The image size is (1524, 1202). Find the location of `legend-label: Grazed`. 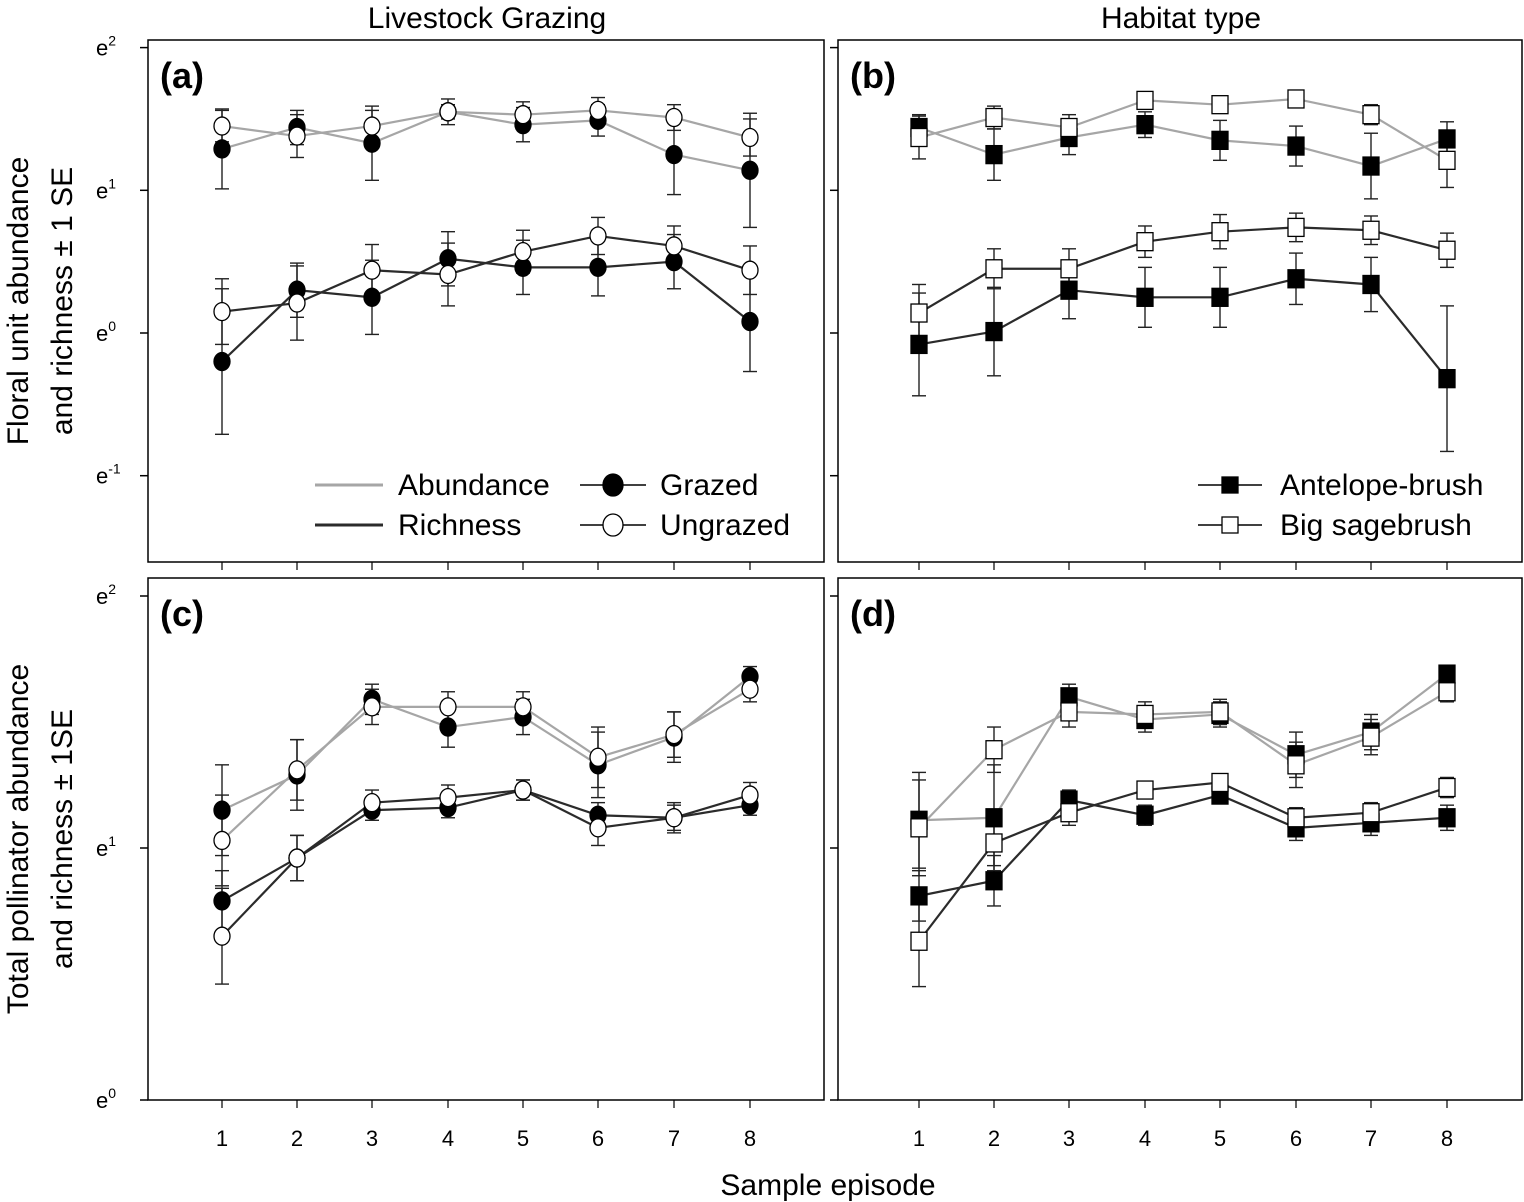

legend-label: Grazed is located at coordinates (709, 485).